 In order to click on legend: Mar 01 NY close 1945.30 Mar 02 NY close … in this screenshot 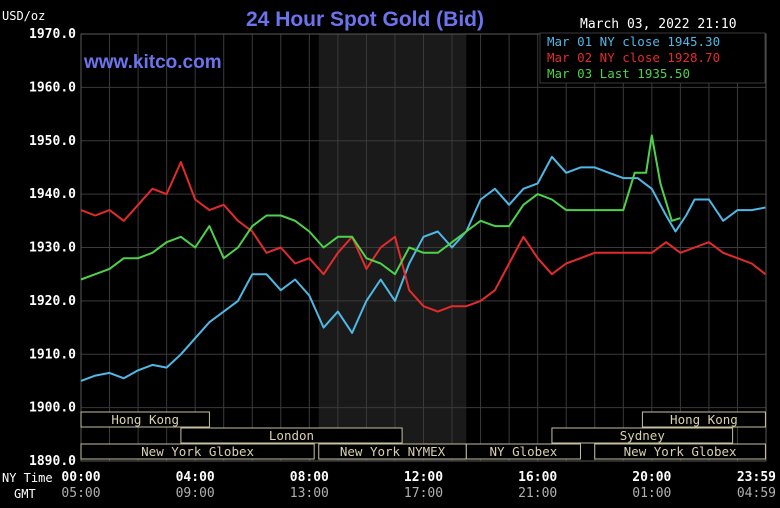, I will do `click(652, 58)`.